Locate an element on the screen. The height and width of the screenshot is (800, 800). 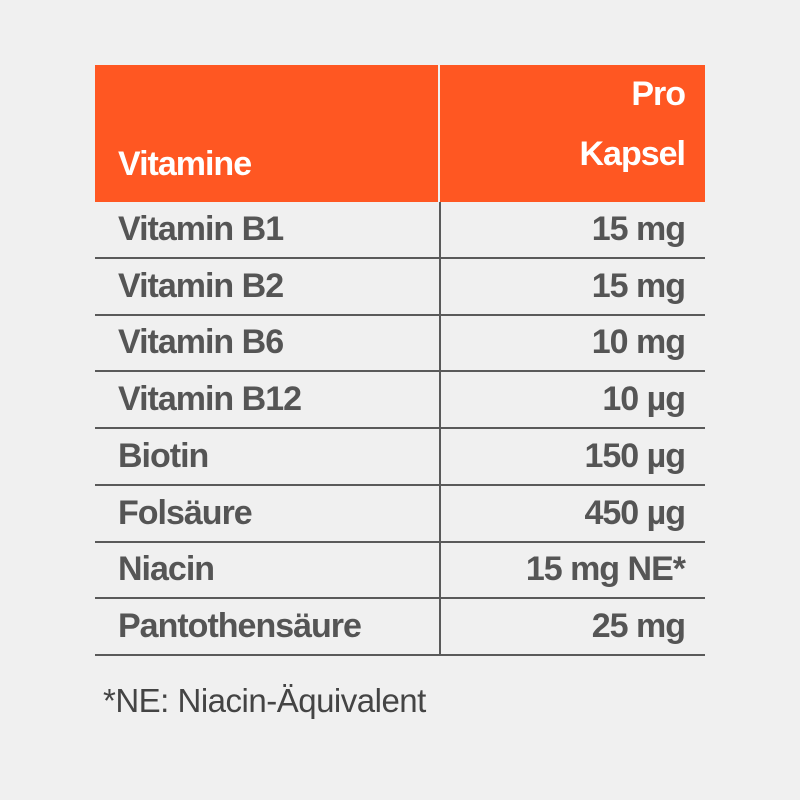
table-row: Vitamin B1 15 mg is located at coordinates (400, 230).